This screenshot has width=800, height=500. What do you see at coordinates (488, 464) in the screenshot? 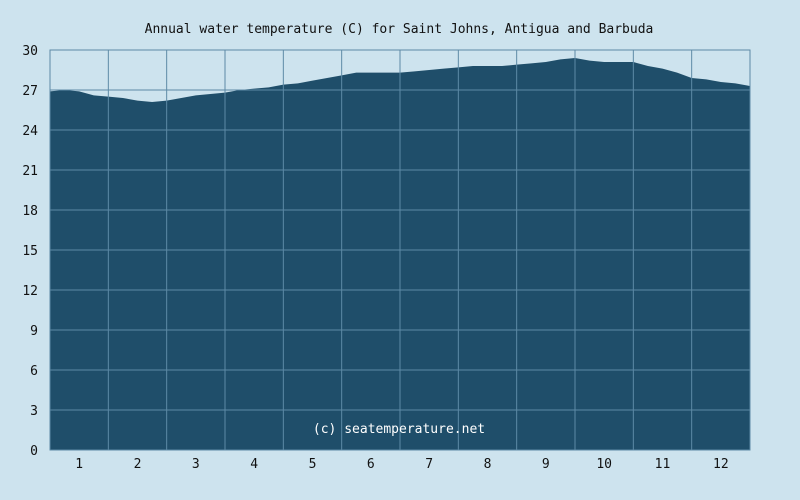
I see `x-tick-label: 8` at bounding box center [488, 464].